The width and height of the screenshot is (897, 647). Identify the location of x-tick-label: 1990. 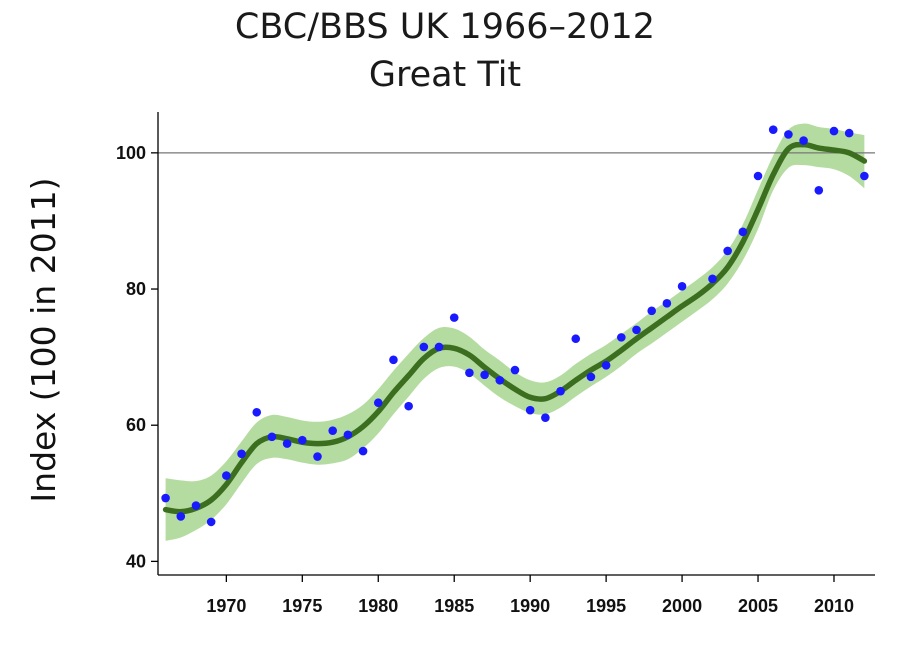
(530, 606).